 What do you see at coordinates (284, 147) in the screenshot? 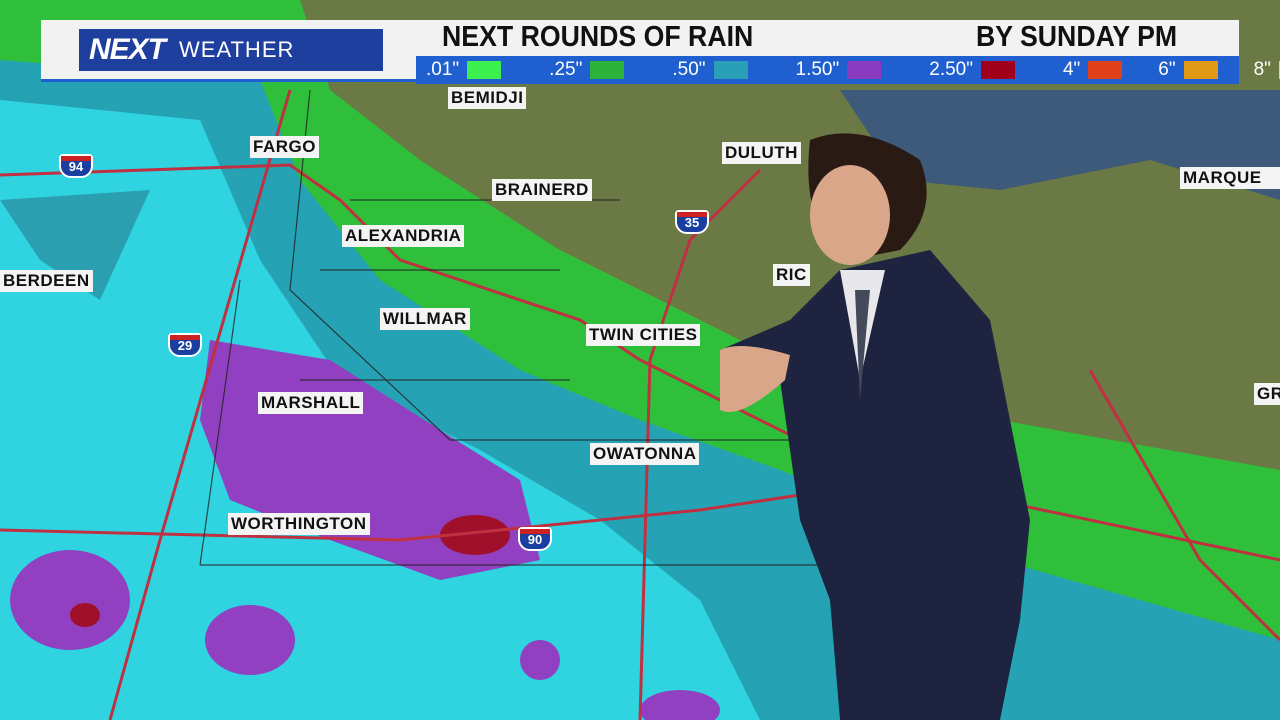
I see `city-label: FARGO` at bounding box center [284, 147].